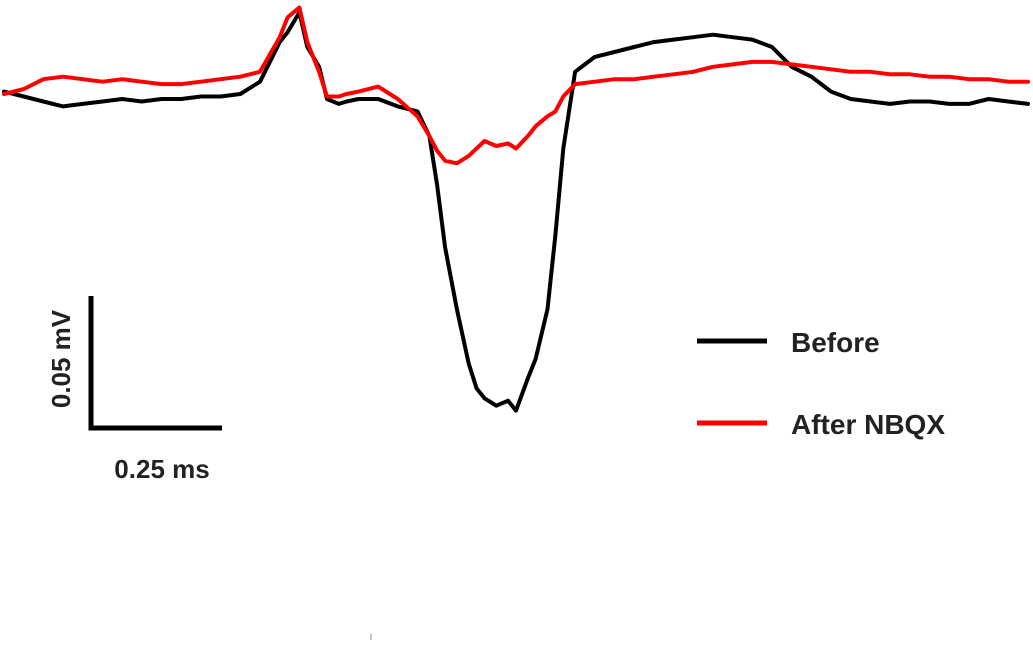 This screenshot has width=1033, height=645. What do you see at coordinates (868, 424) in the screenshot?
I see `legend-label-after-nbqx: After NBQX` at bounding box center [868, 424].